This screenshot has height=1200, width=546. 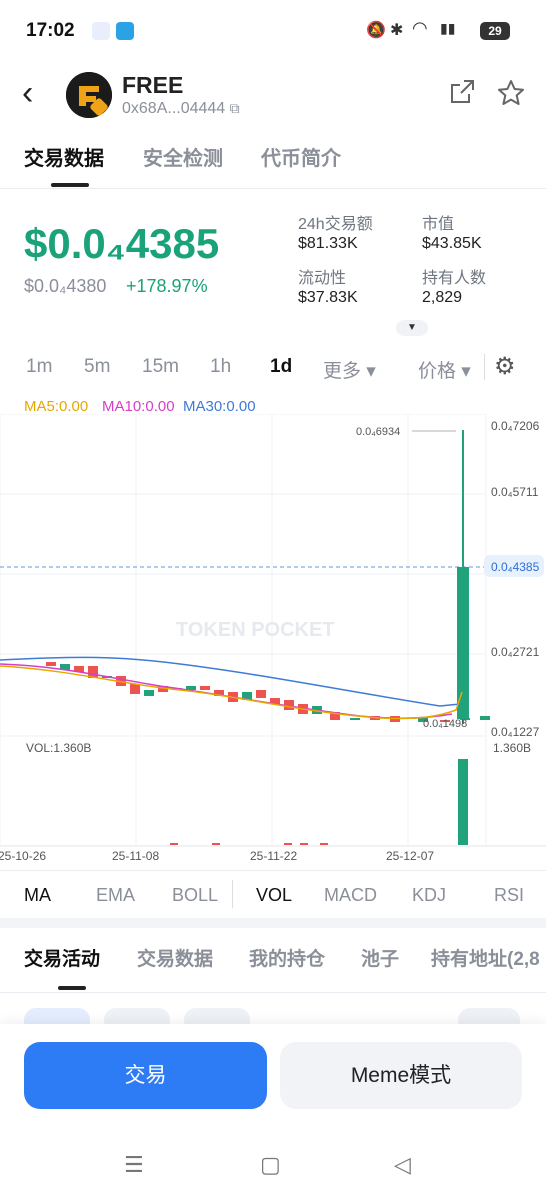 I want to click on mute-icon: 🔕, so click(x=376, y=30).